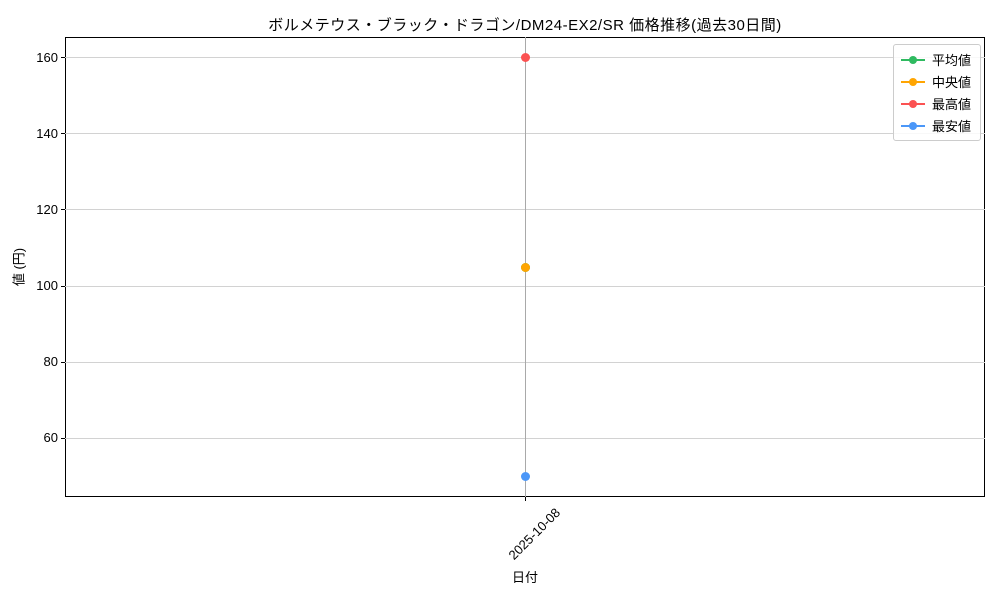  What do you see at coordinates (50, 438) in the screenshot?
I see `y-tick-label: 60` at bounding box center [50, 438].